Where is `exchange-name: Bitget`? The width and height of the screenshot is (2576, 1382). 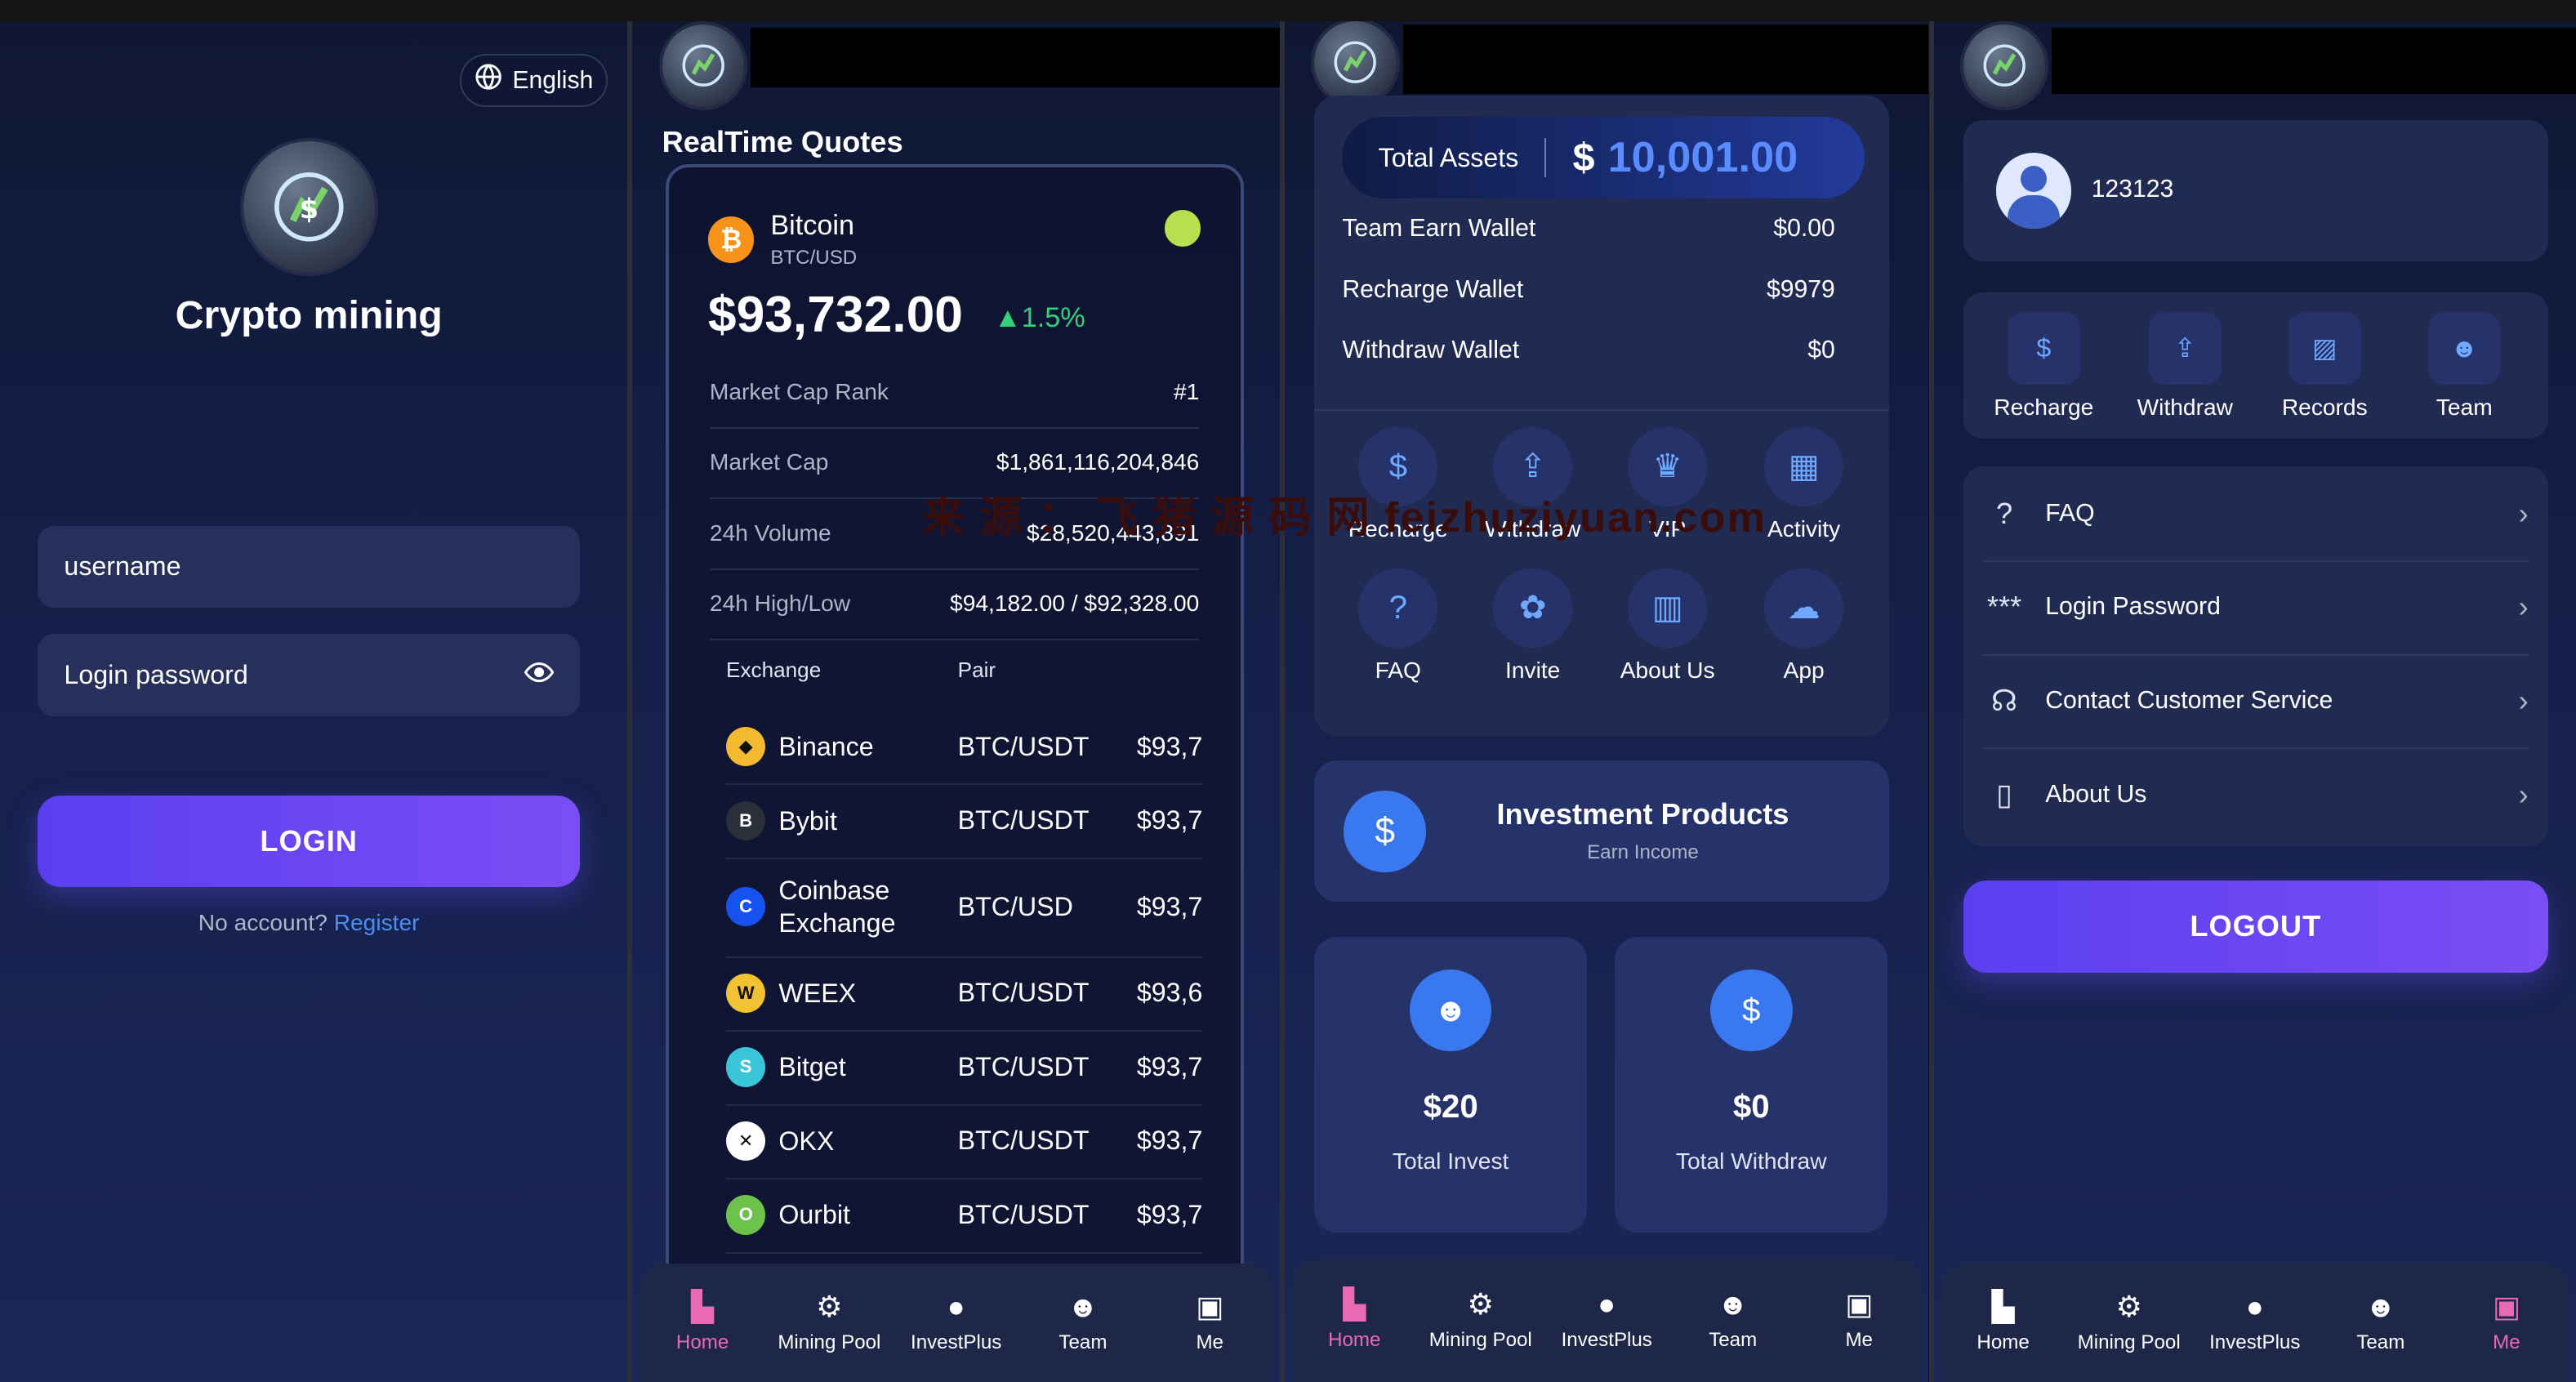 exchange-name: Bitget is located at coordinates (812, 1067).